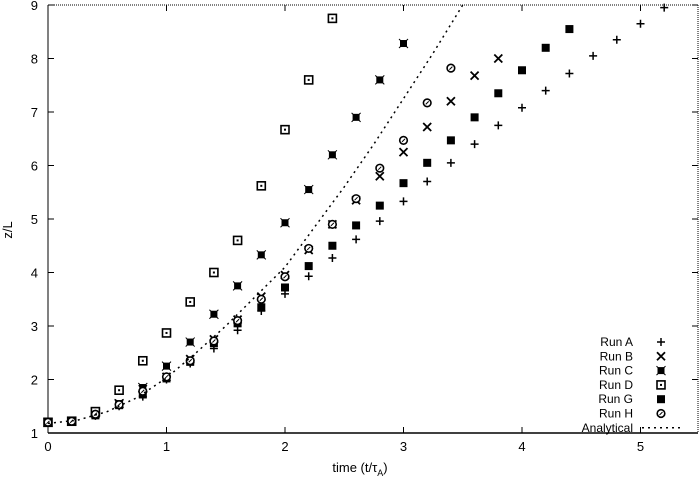 The width and height of the screenshot is (700, 483). I want to click on legend-item: Run H, so click(632, 414).